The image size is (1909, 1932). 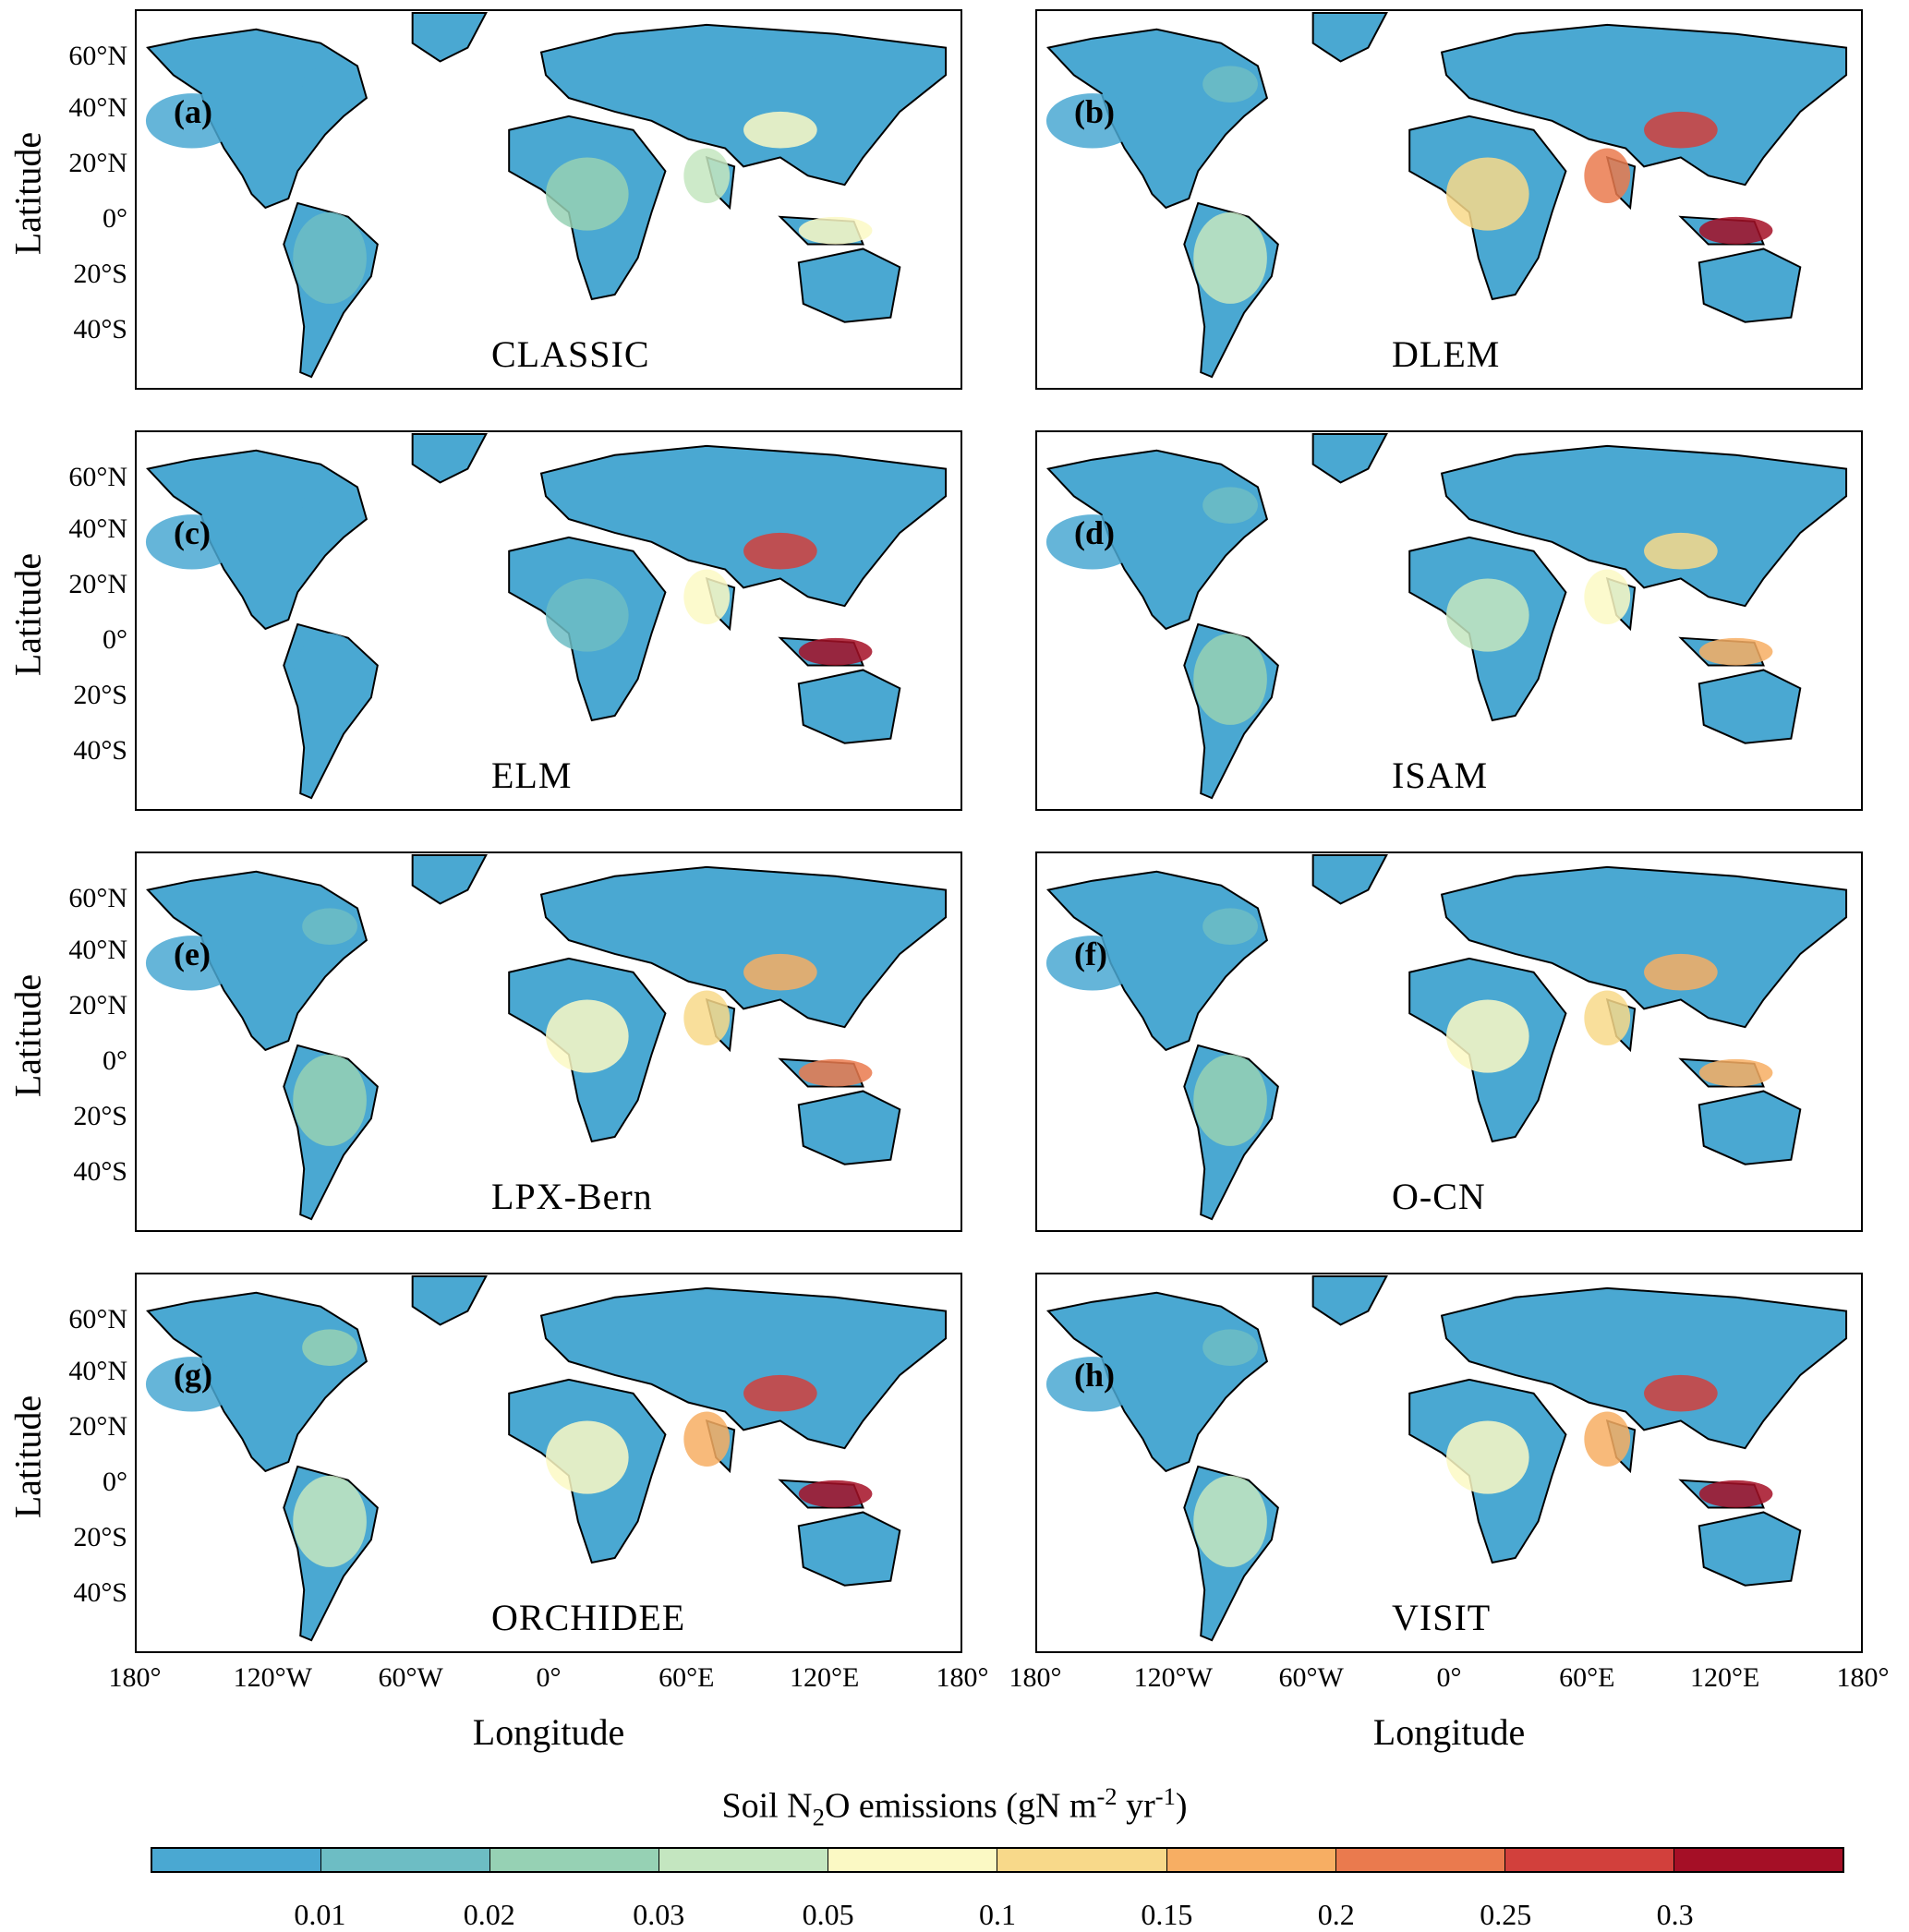 I want to click on model-name: ISAM, so click(x=1440, y=776).